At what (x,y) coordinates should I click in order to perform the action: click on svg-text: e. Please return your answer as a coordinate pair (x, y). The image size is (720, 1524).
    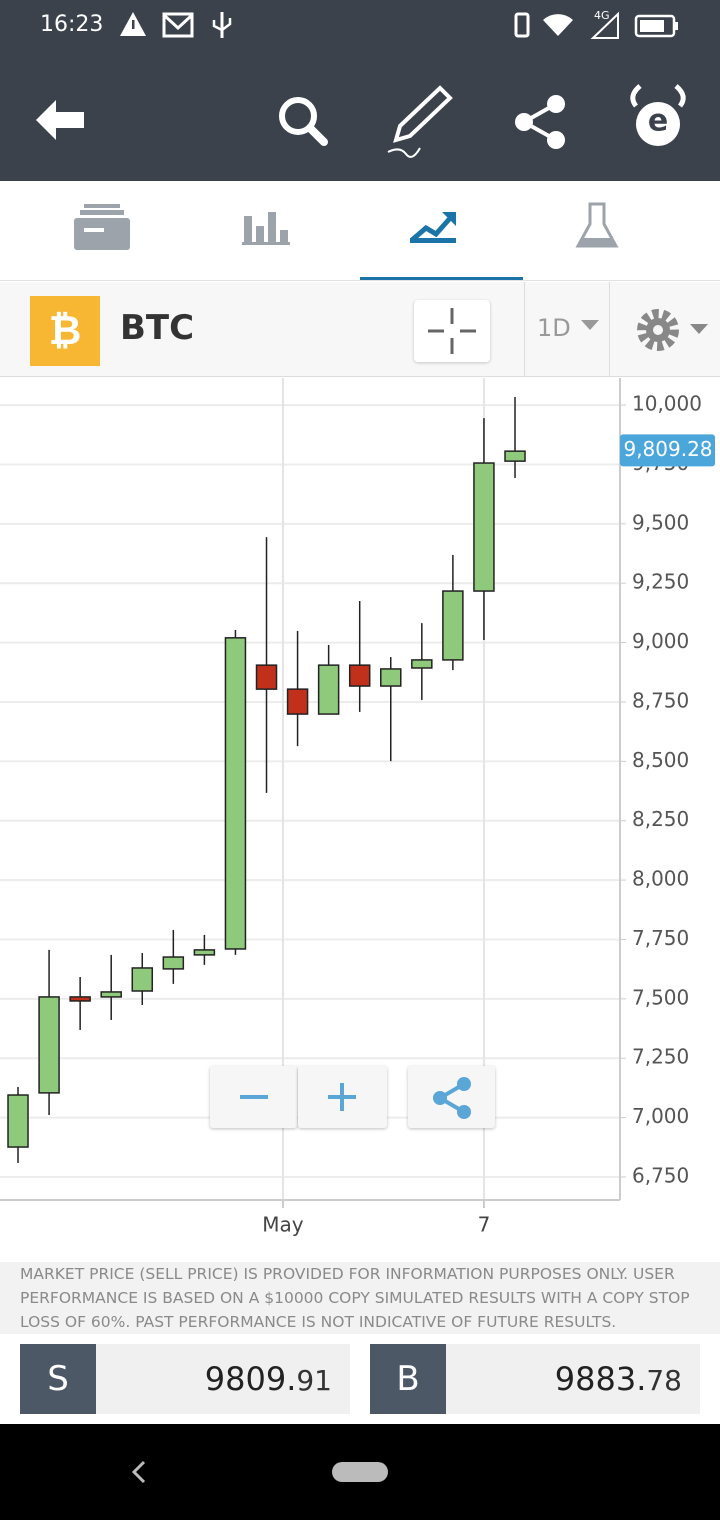
    Looking at the image, I should click on (658, 121).